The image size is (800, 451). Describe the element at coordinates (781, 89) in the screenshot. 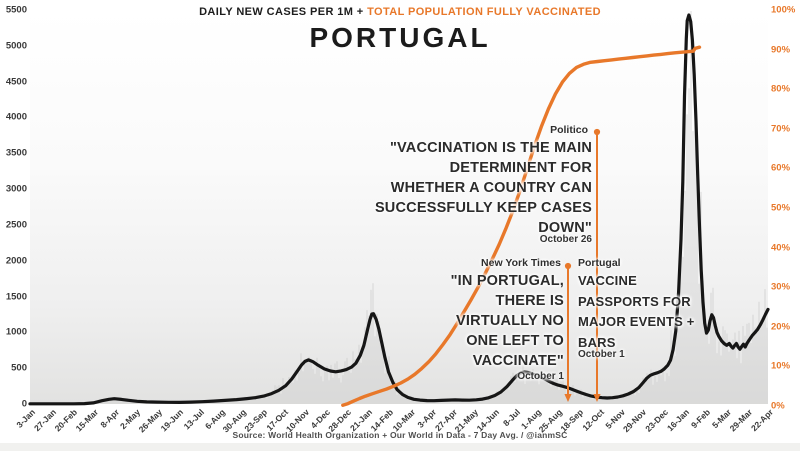

I see `y-axis-right-tick: 80%` at that location.